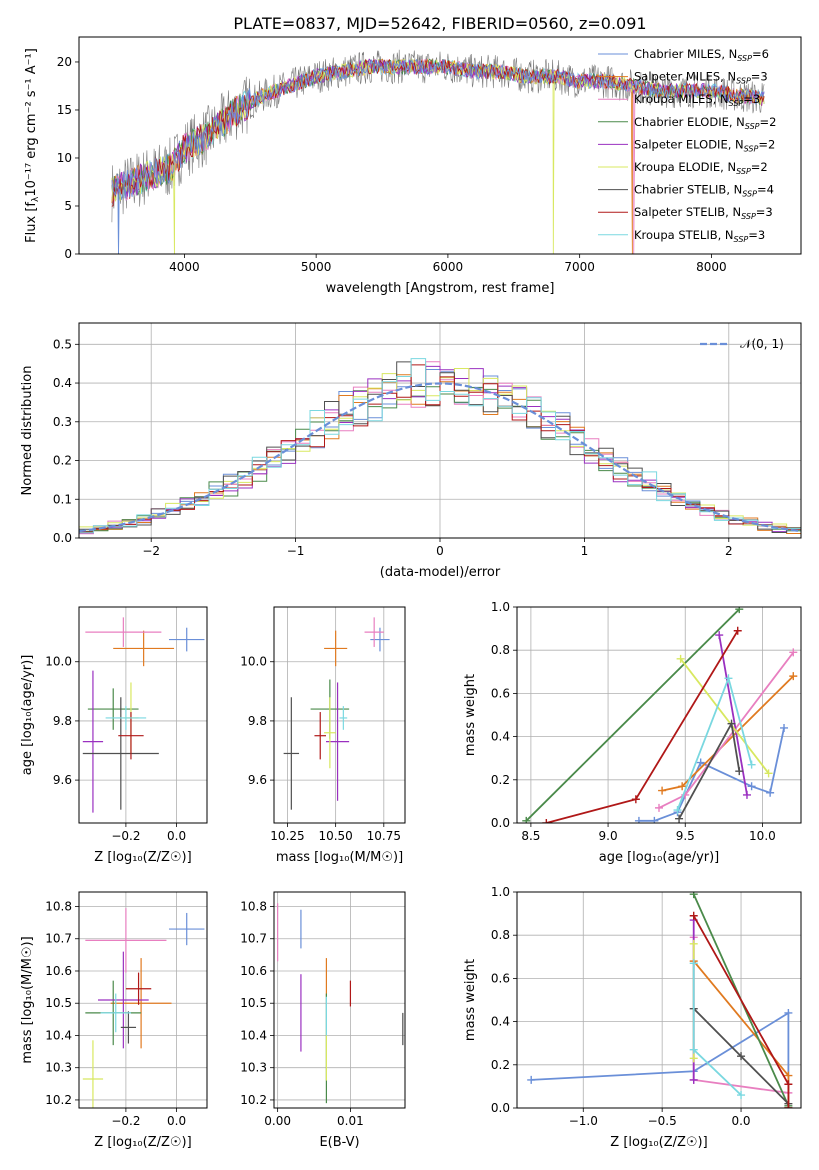  What do you see at coordinates (350, 1121) in the screenshot?
I see `x-tick-label: 0.01` at bounding box center [350, 1121].